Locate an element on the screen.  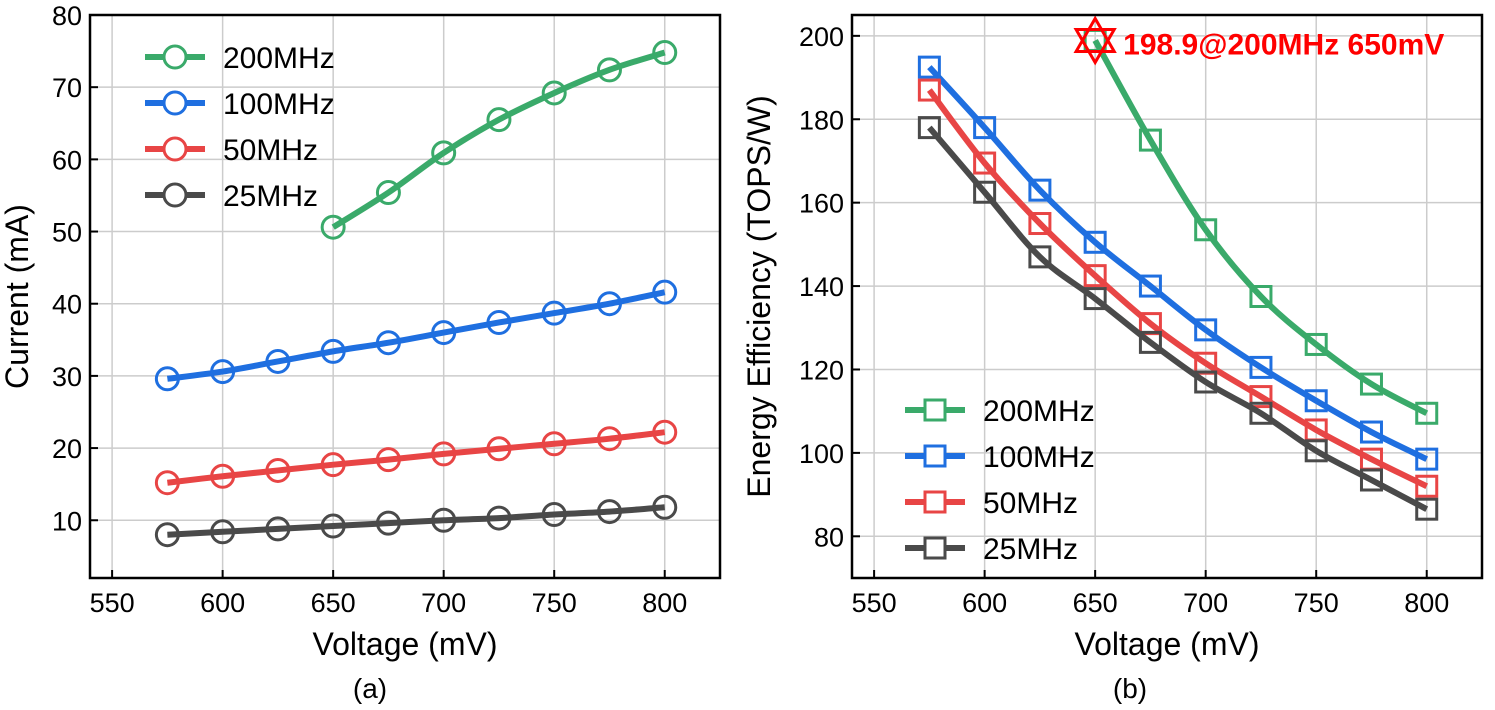
legend: 200MHz 100MHz 50MHz 25MHz is located at coordinates (240, 127).